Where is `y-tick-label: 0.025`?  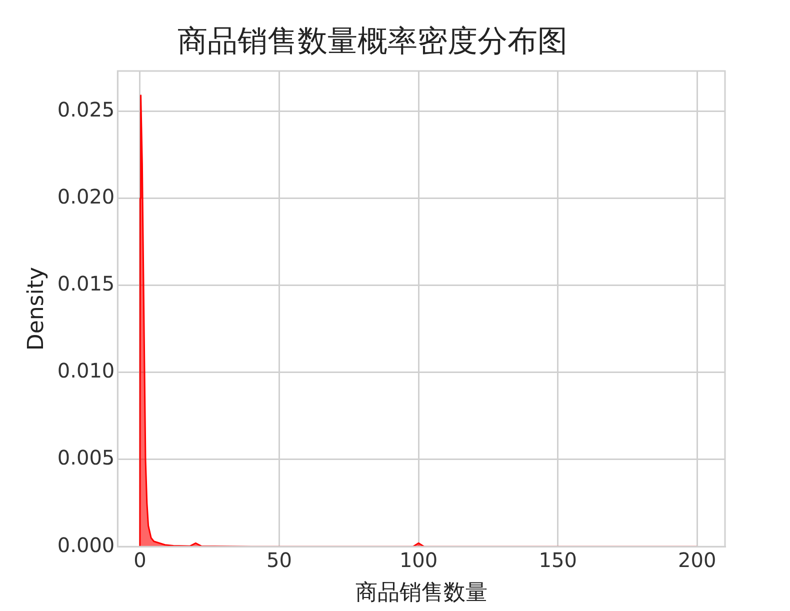 y-tick-label: 0.025 is located at coordinates (86, 109).